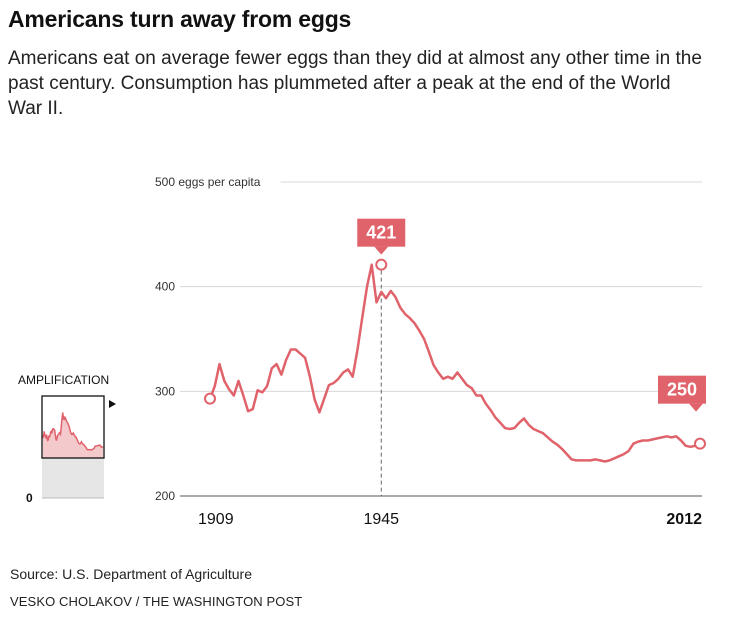 The image size is (745, 623). Describe the element at coordinates (156, 601) in the screenshot. I see `credit-line: VESKO CHOLAKOV / THE WASHINGTON POST` at that location.